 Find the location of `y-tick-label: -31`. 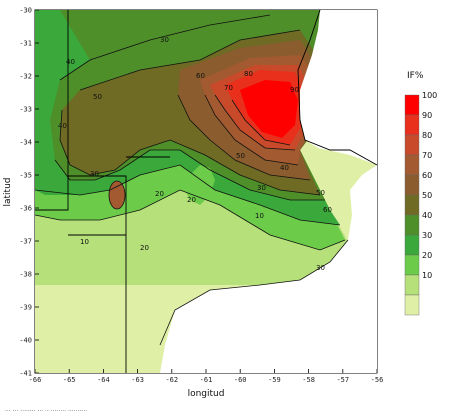

y-tick-label: -31 is located at coordinates (25, 44).